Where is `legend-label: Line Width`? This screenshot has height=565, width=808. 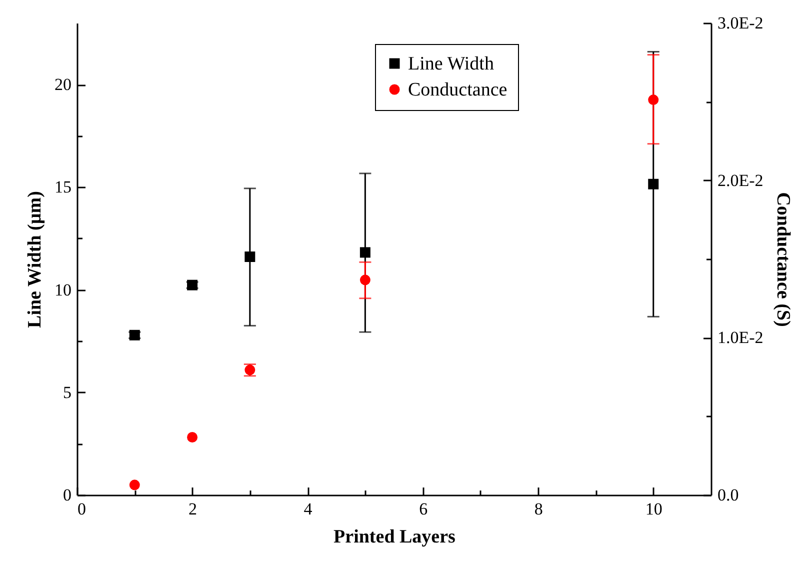 legend-label: Line Width is located at coordinates (451, 64).